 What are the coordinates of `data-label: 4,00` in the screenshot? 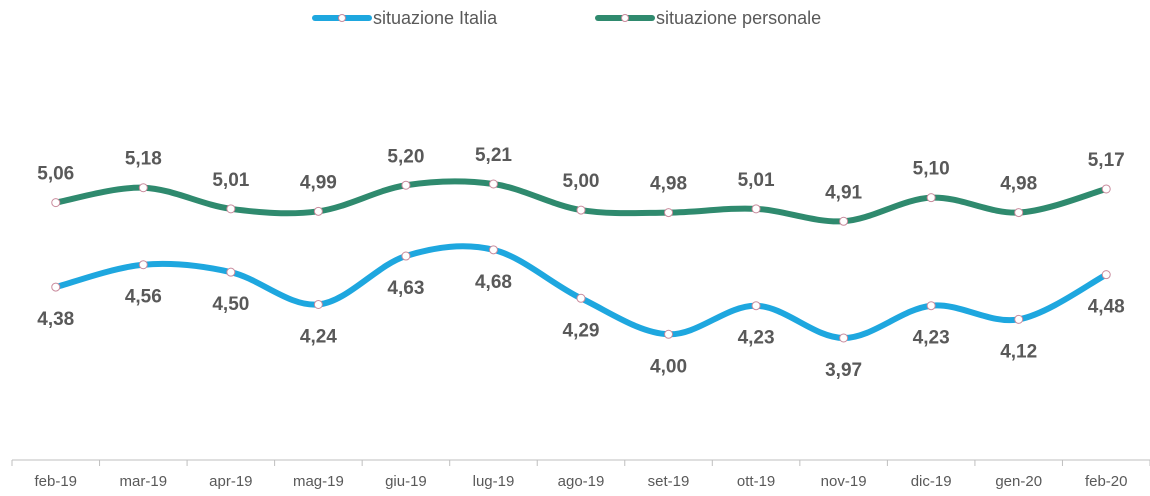 It's located at (668, 366).